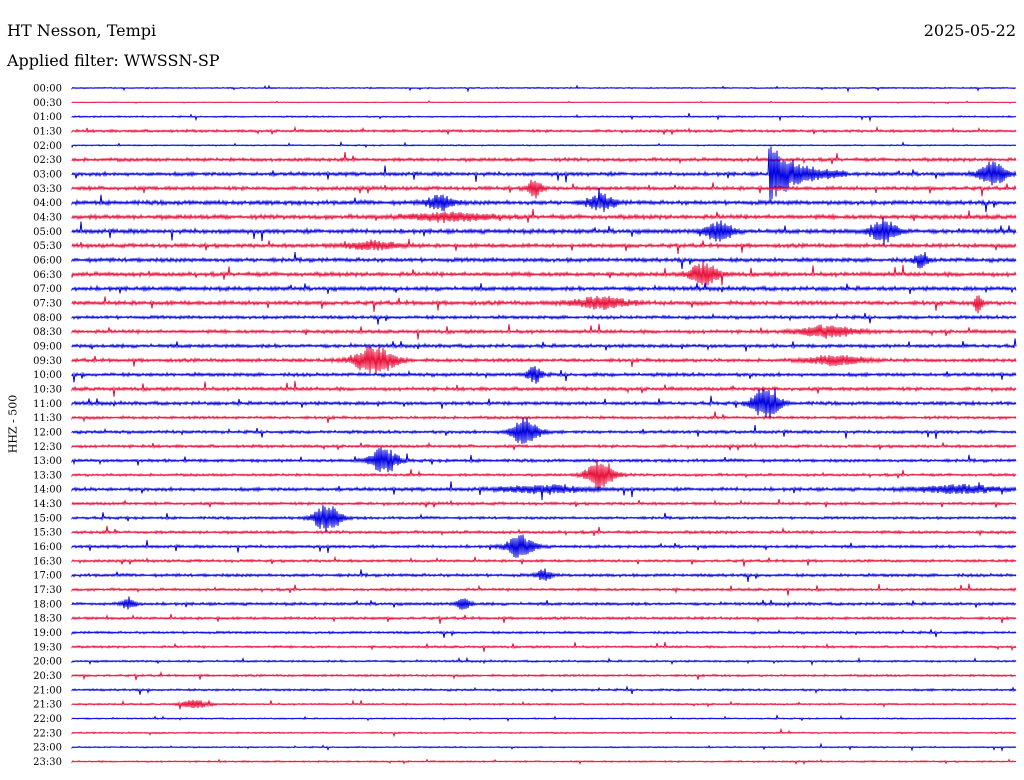 The width and height of the screenshot is (1024, 780). What do you see at coordinates (47, 633) in the screenshot?
I see `row-time-label: 19:00` at bounding box center [47, 633].